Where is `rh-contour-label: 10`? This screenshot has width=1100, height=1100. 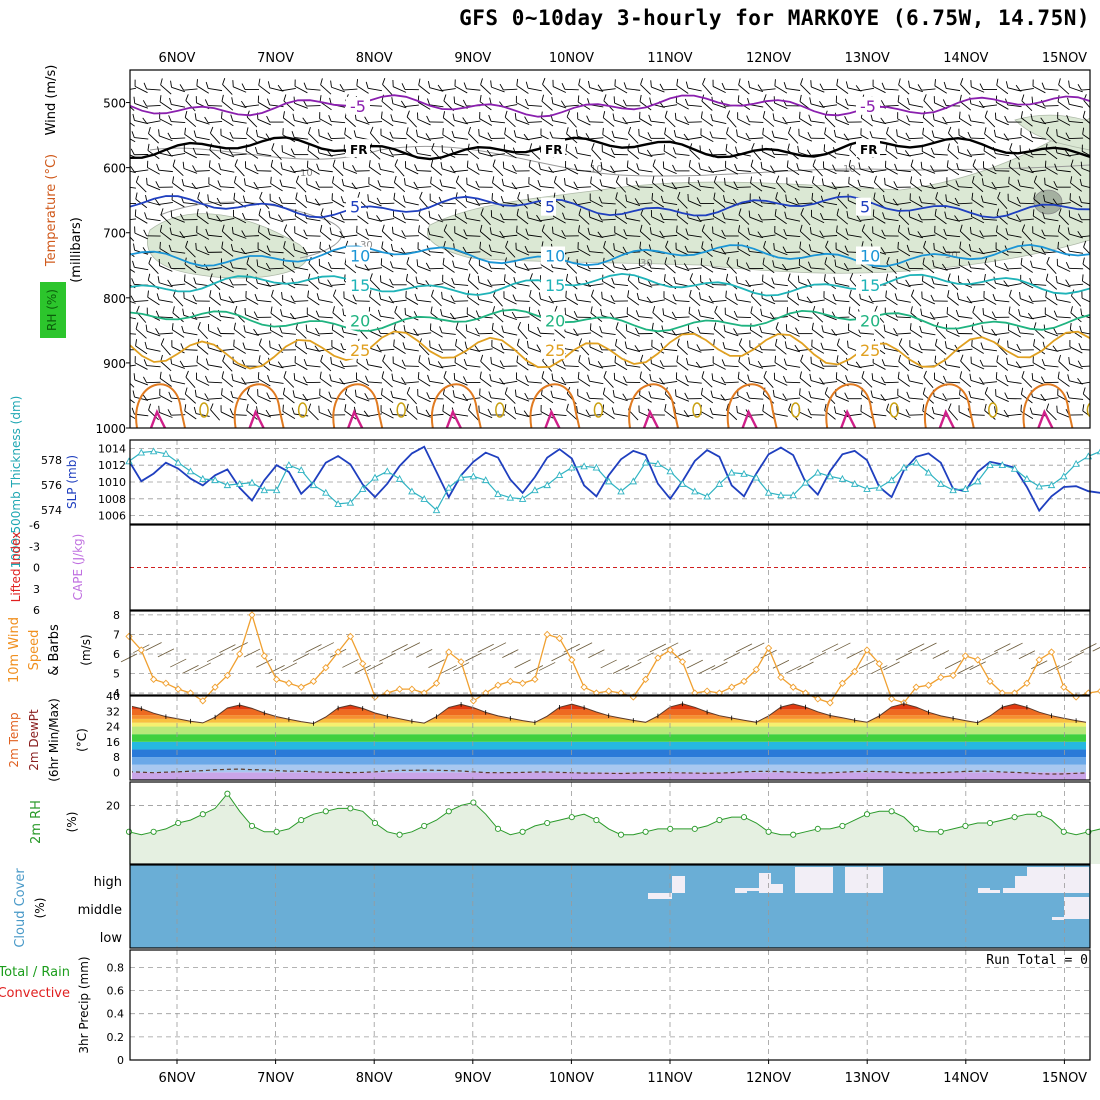 rh-contour-label: 10 is located at coordinates (849, 169).